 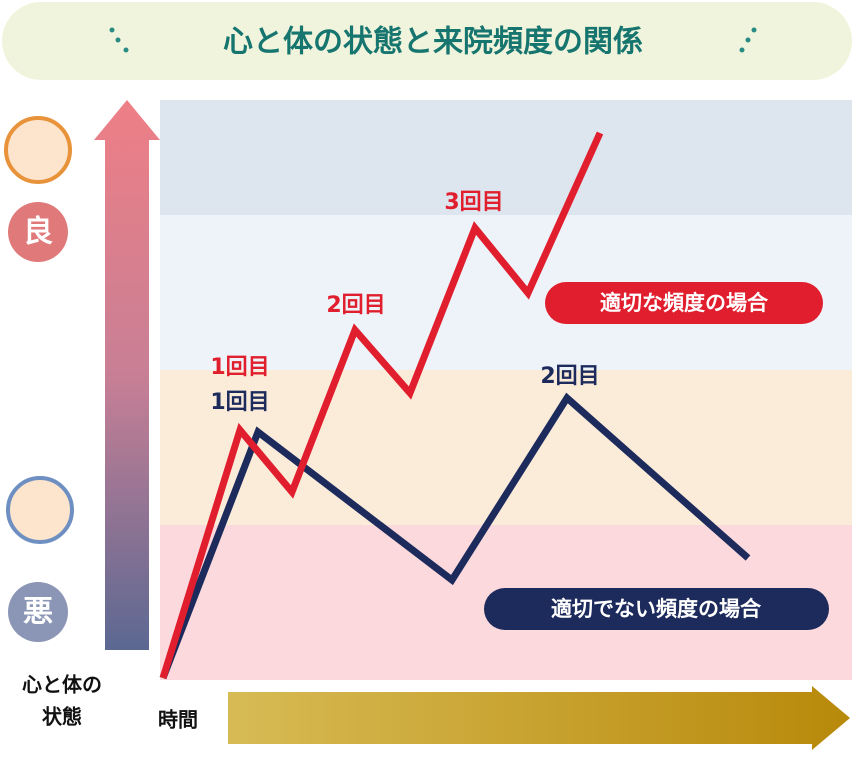 I want to click on face-good, so click(x=38, y=150).